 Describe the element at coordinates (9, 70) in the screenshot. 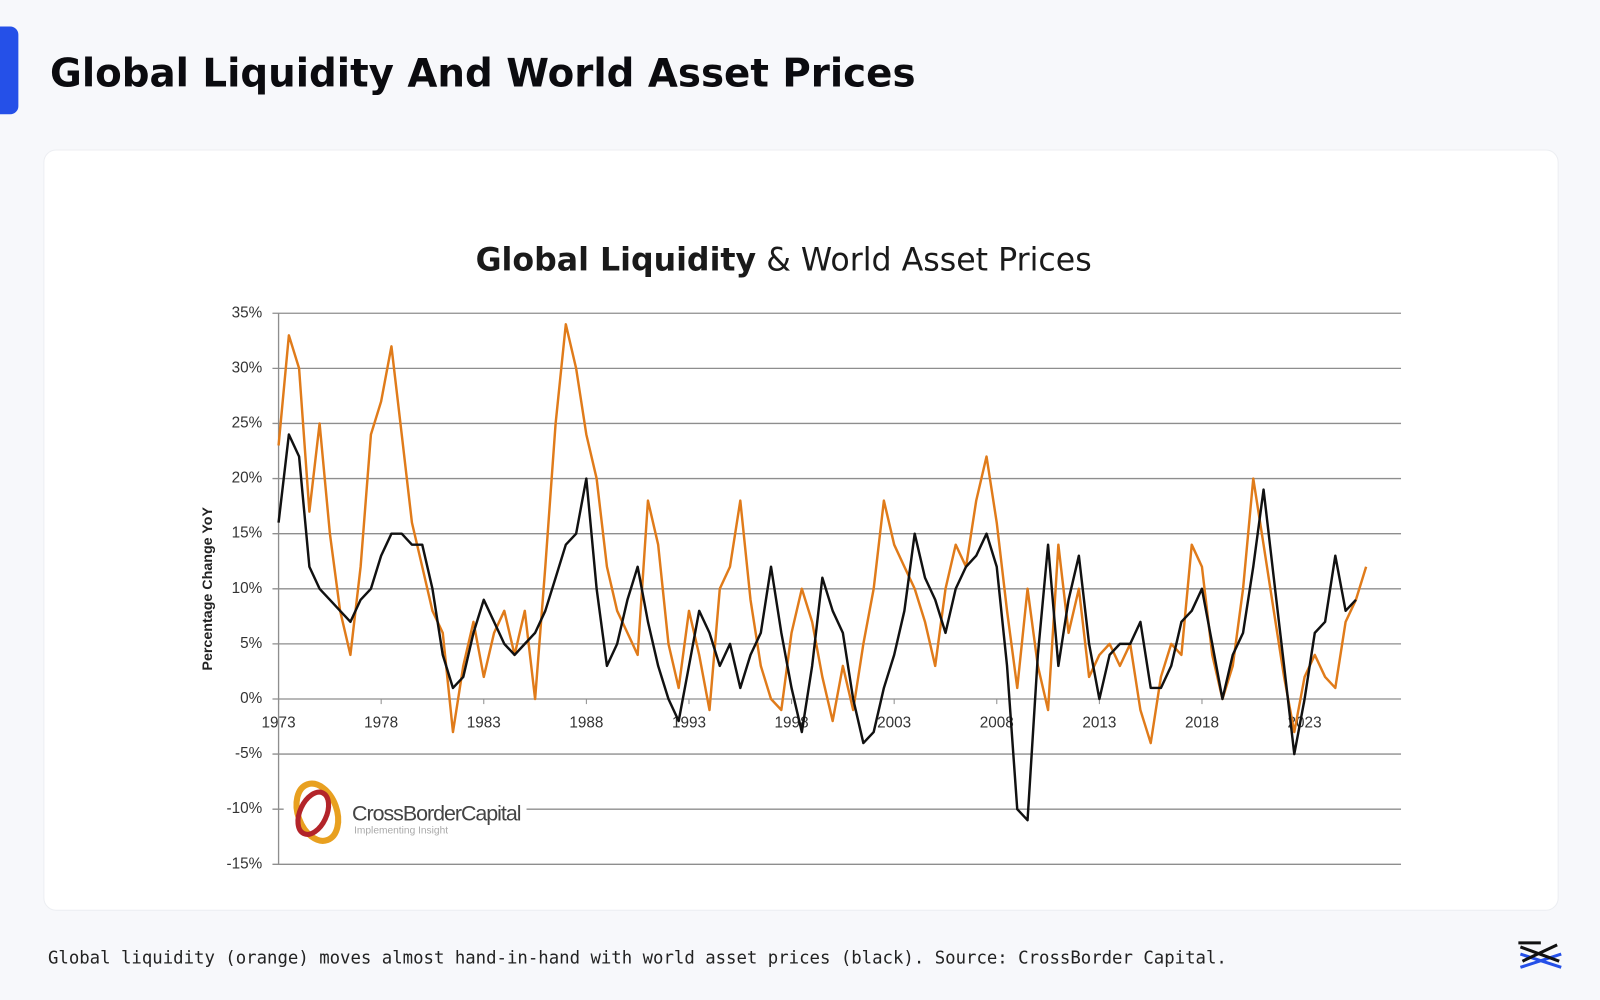

I see `accent-bar` at that location.